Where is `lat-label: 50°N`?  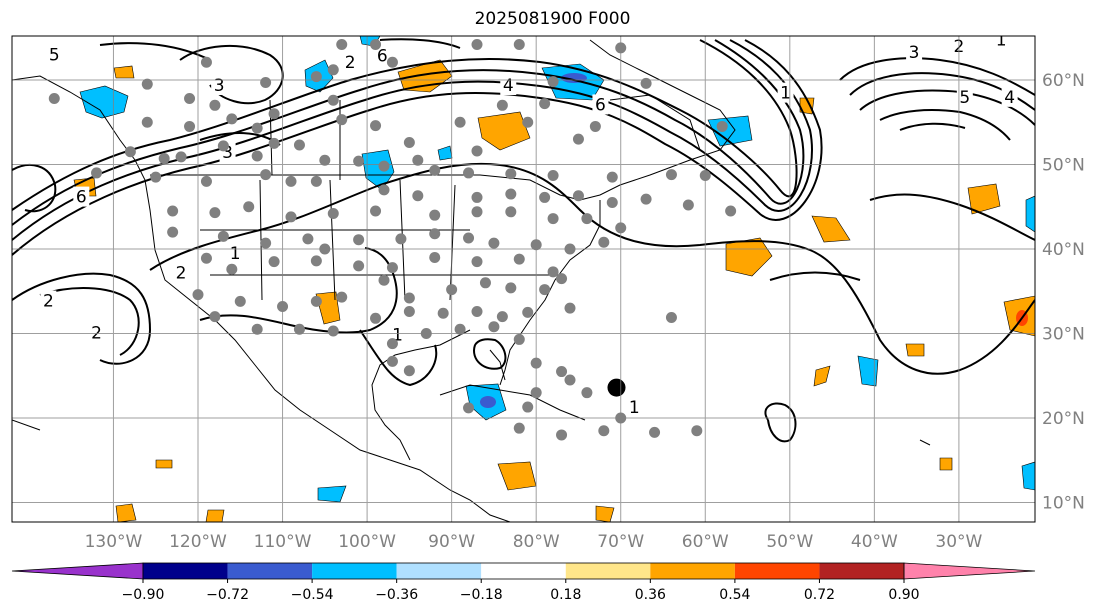 lat-label: 50°N is located at coordinates (1063, 165).